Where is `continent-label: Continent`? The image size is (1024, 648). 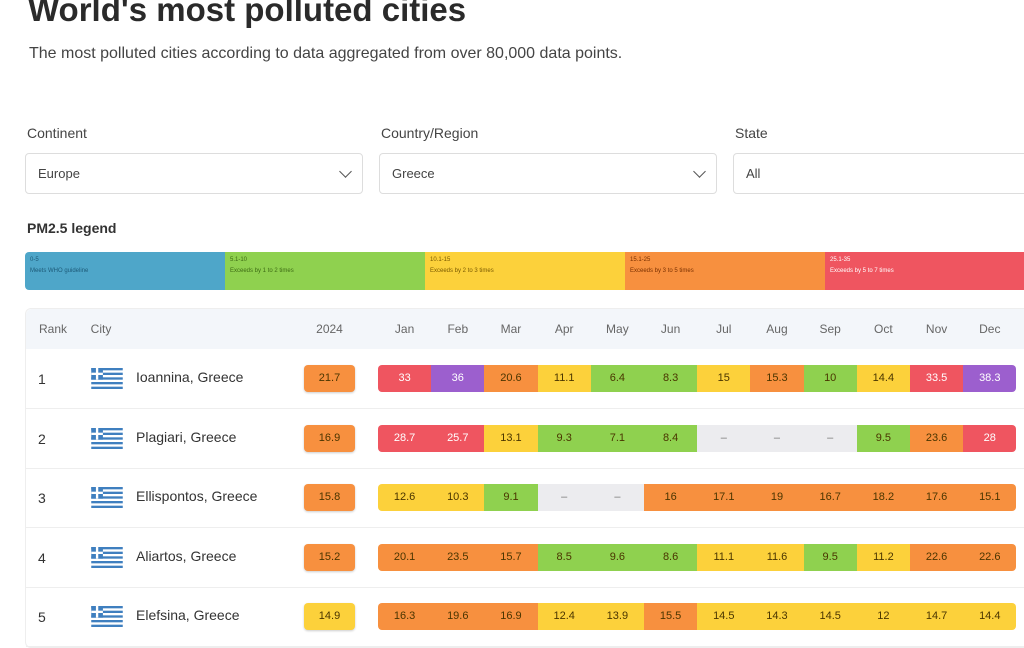
continent-label: Continent is located at coordinates (57, 133).